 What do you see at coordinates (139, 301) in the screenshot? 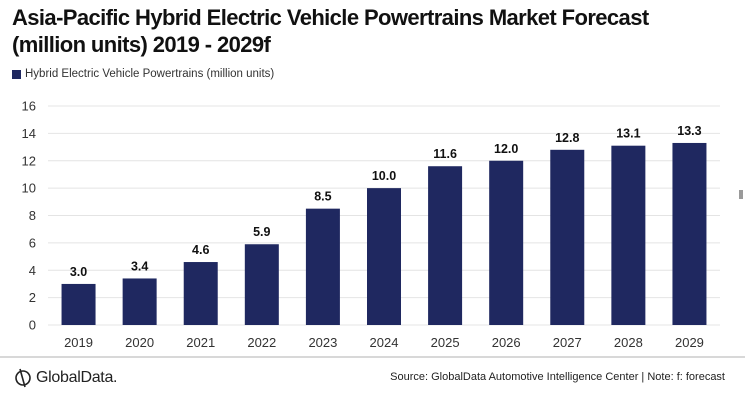
I see `bar-2020` at bounding box center [139, 301].